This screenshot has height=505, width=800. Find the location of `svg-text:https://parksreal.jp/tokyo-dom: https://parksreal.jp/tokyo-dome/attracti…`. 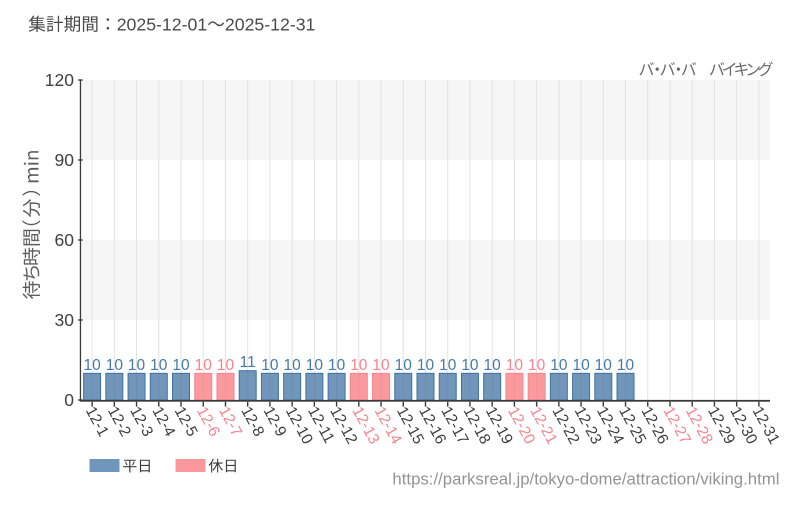

svg-text:https://parksreal.jp/tokyo-dom: https://parksreal.jp/tokyo-dome/attracti… is located at coordinates (585, 479).